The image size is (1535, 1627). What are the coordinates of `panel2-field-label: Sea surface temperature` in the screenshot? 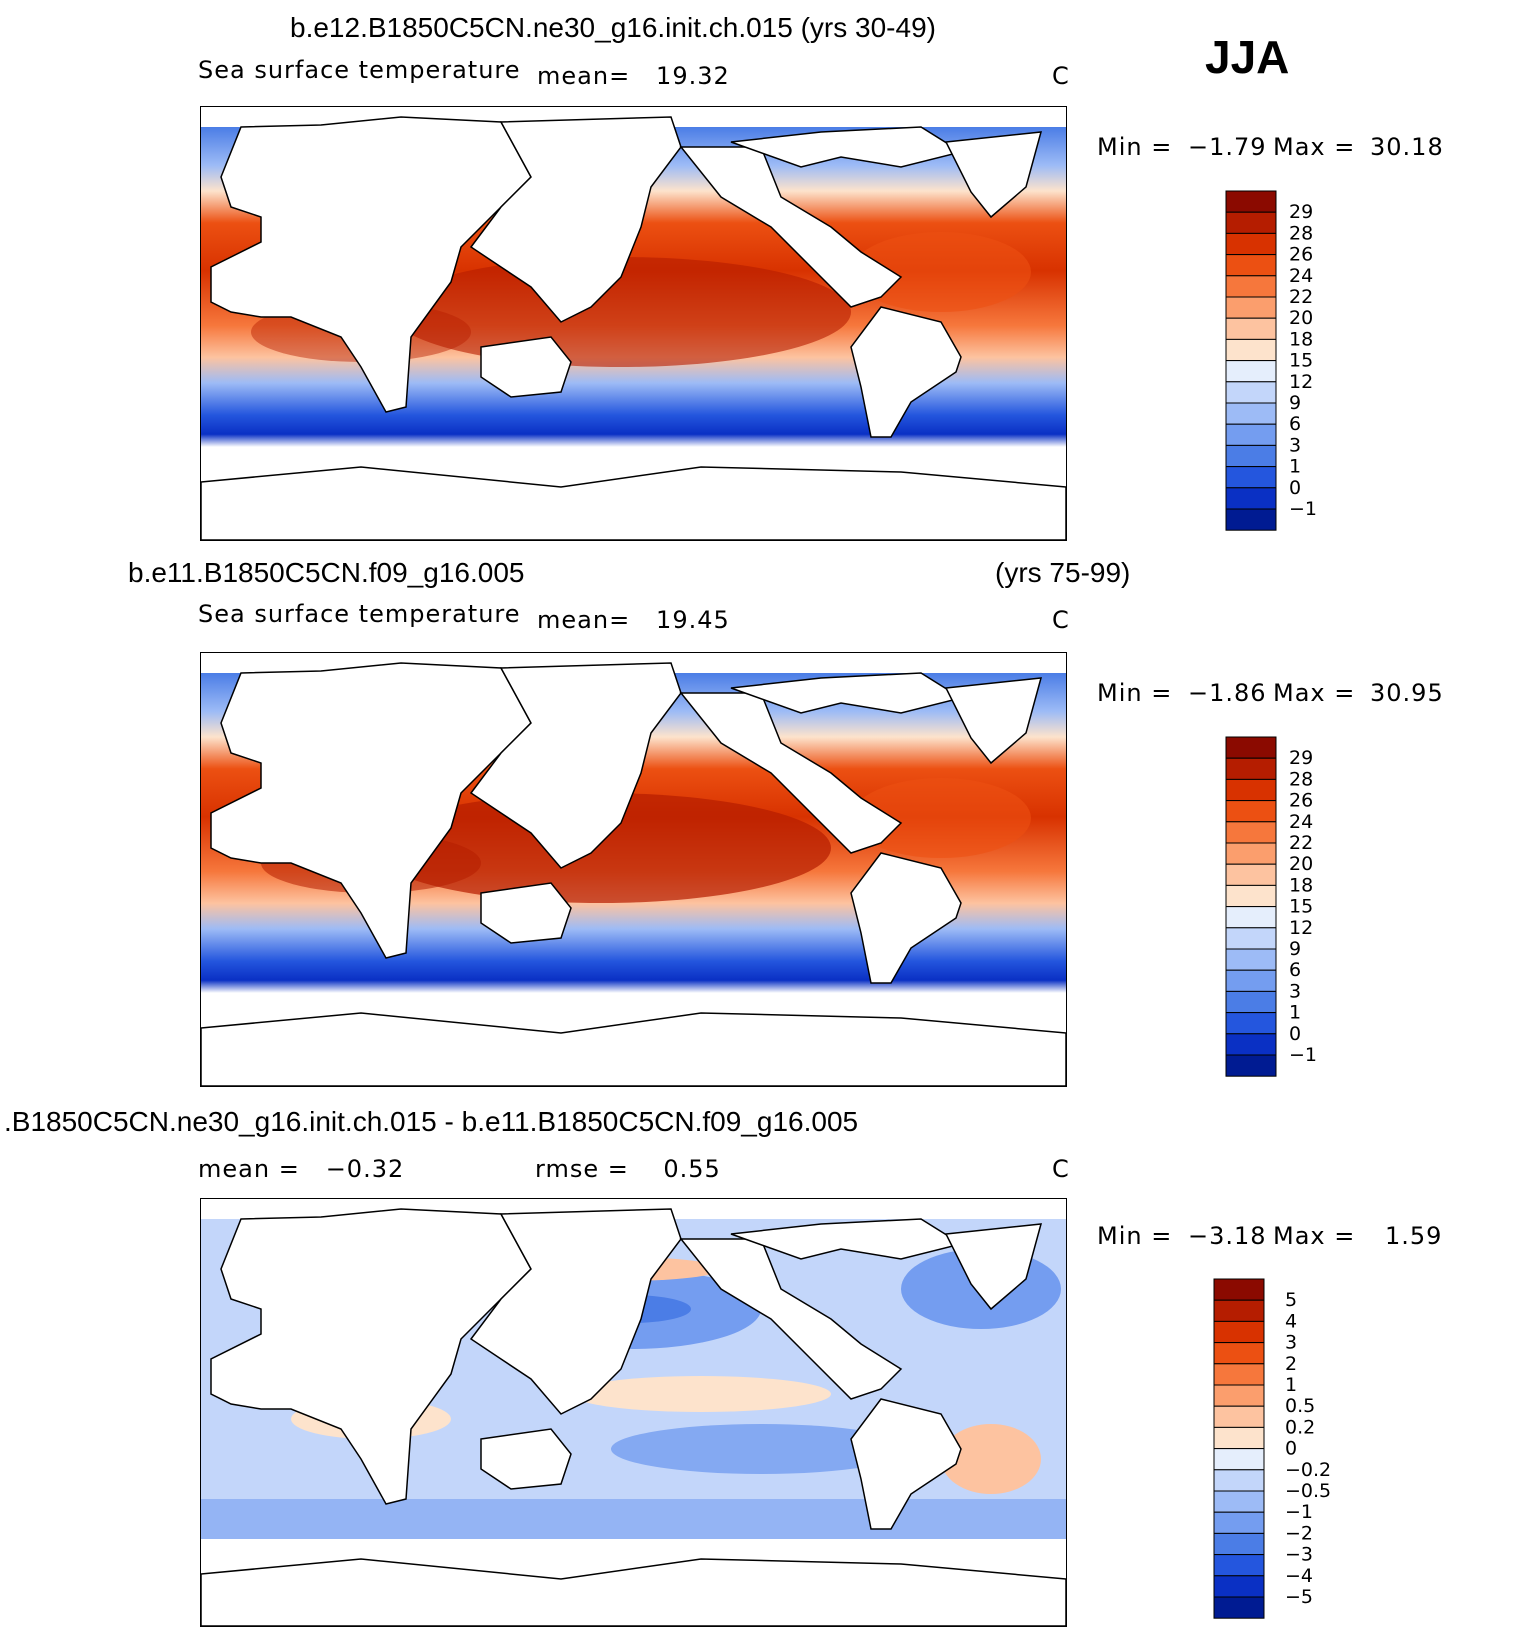 It's located at (359, 614).